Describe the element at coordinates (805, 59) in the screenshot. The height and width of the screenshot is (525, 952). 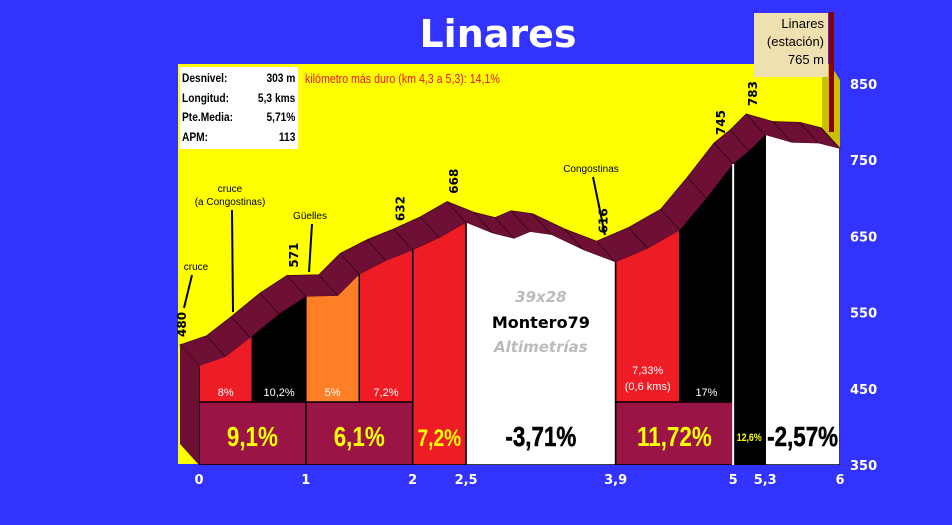
I see `end-elevation: 765 m` at that location.